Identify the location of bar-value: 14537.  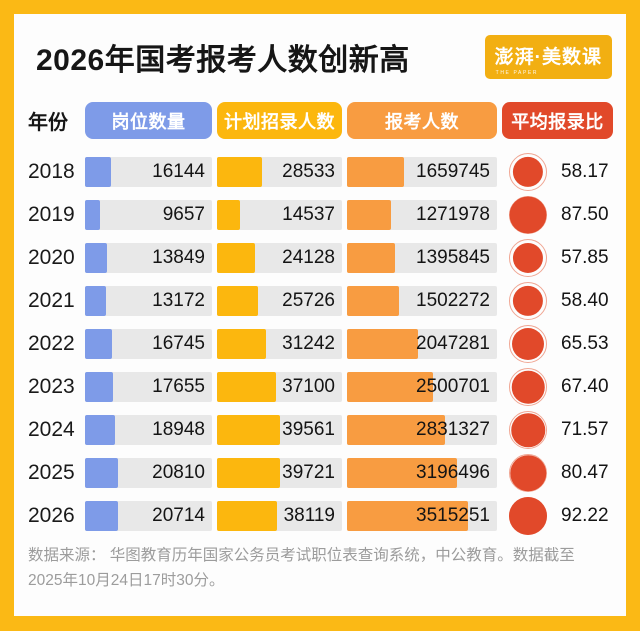
(308, 214).